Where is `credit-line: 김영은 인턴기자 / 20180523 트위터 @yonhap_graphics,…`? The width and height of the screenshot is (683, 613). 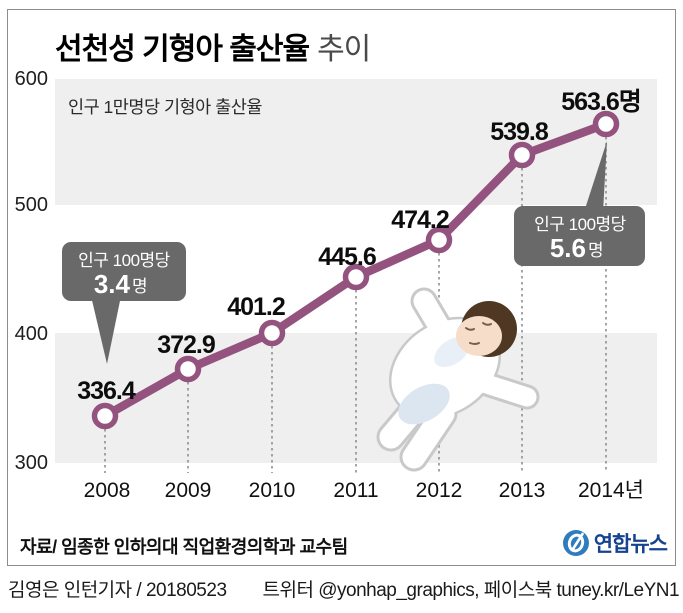 credit-line: 김영은 인턴기자 / 20180523 트위터 @yonhap_graphics,… is located at coordinates (344, 588).